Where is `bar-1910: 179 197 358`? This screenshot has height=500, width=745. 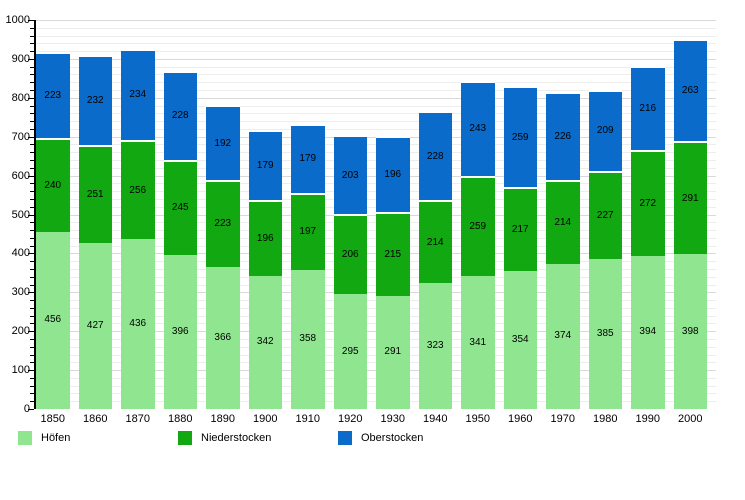
bar-1910: 179 197 358 is located at coordinates (312, 214).